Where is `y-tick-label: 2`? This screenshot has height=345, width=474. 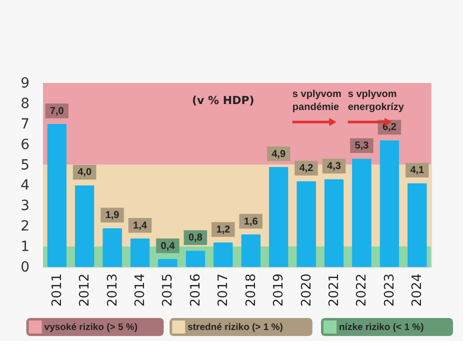 y-tick-label: 2 is located at coordinates (25, 226).